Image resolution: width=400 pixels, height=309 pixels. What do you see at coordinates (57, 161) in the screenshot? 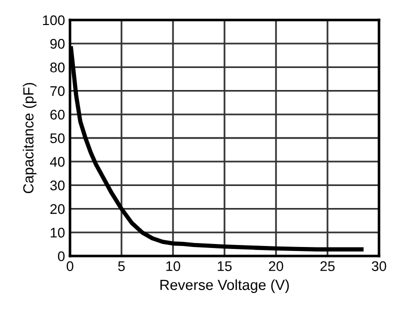
I see `y-tick-label: 40` at bounding box center [57, 161].